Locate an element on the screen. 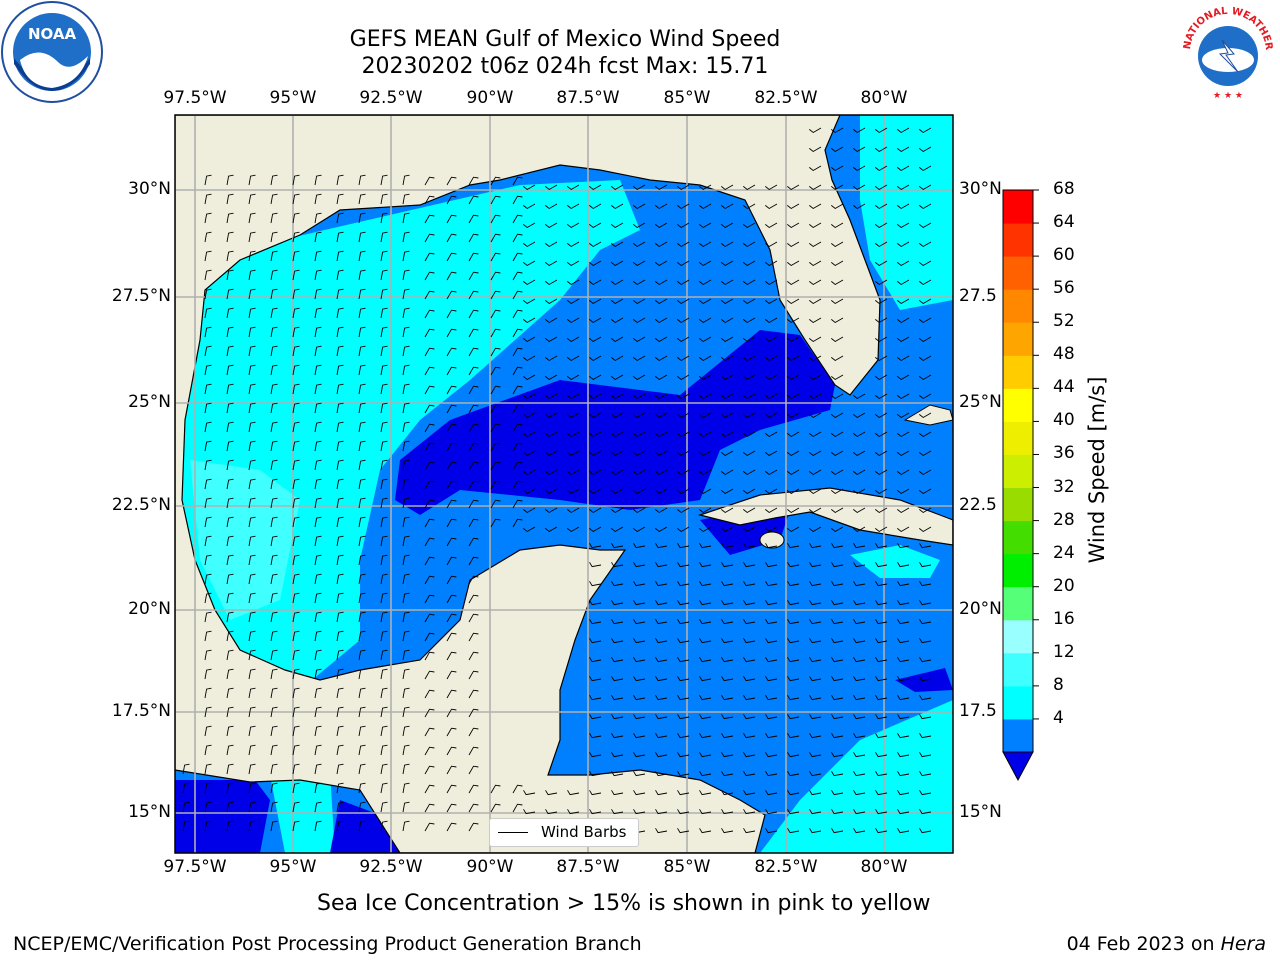  colorbar-tick-label: 20 is located at coordinates (1064, 585).